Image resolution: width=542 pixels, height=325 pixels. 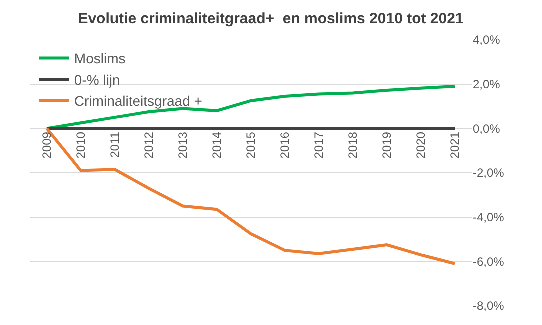 What do you see at coordinates (387, 145) in the screenshot?
I see `x-tick-label: 2019` at bounding box center [387, 145].